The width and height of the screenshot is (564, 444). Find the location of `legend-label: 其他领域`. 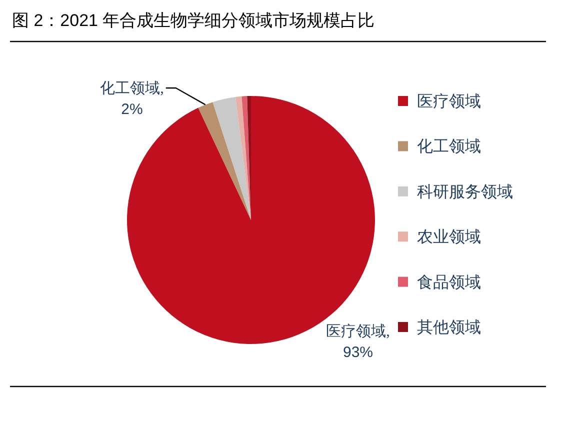

legend-label: 其他领域 is located at coordinates (449, 327).